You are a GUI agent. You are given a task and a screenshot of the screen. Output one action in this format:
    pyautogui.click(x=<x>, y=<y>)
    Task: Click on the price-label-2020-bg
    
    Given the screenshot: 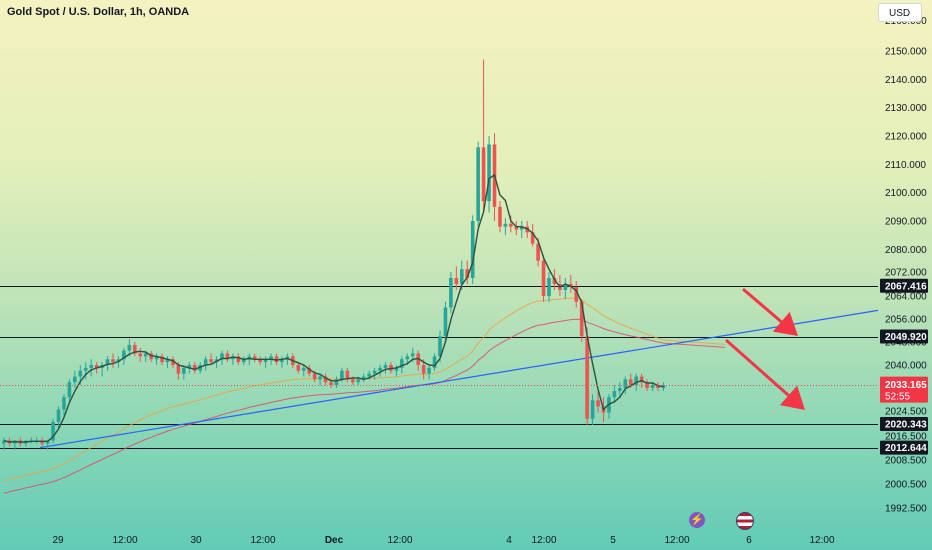 What is the action you would take?
    pyautogui.click(x=904, y=423)
    